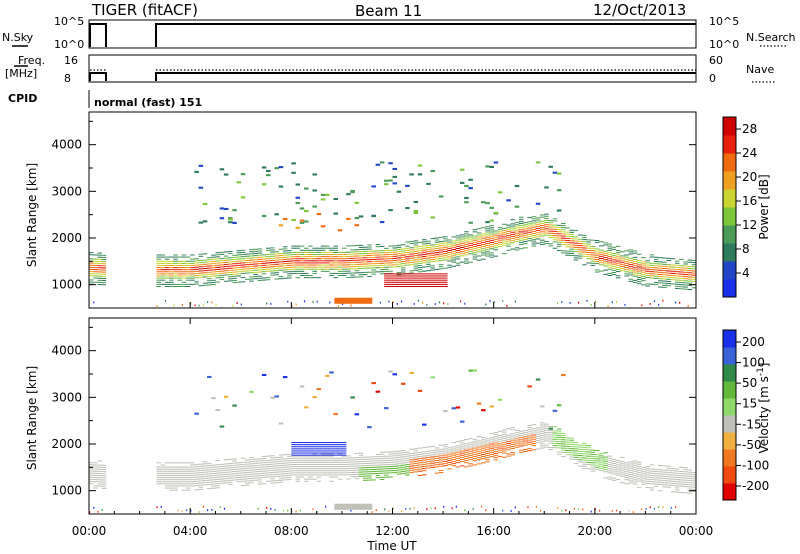 The height and width of the screenshot is (554, 800). I want to click on colorbar-segment, so click(729, 441).